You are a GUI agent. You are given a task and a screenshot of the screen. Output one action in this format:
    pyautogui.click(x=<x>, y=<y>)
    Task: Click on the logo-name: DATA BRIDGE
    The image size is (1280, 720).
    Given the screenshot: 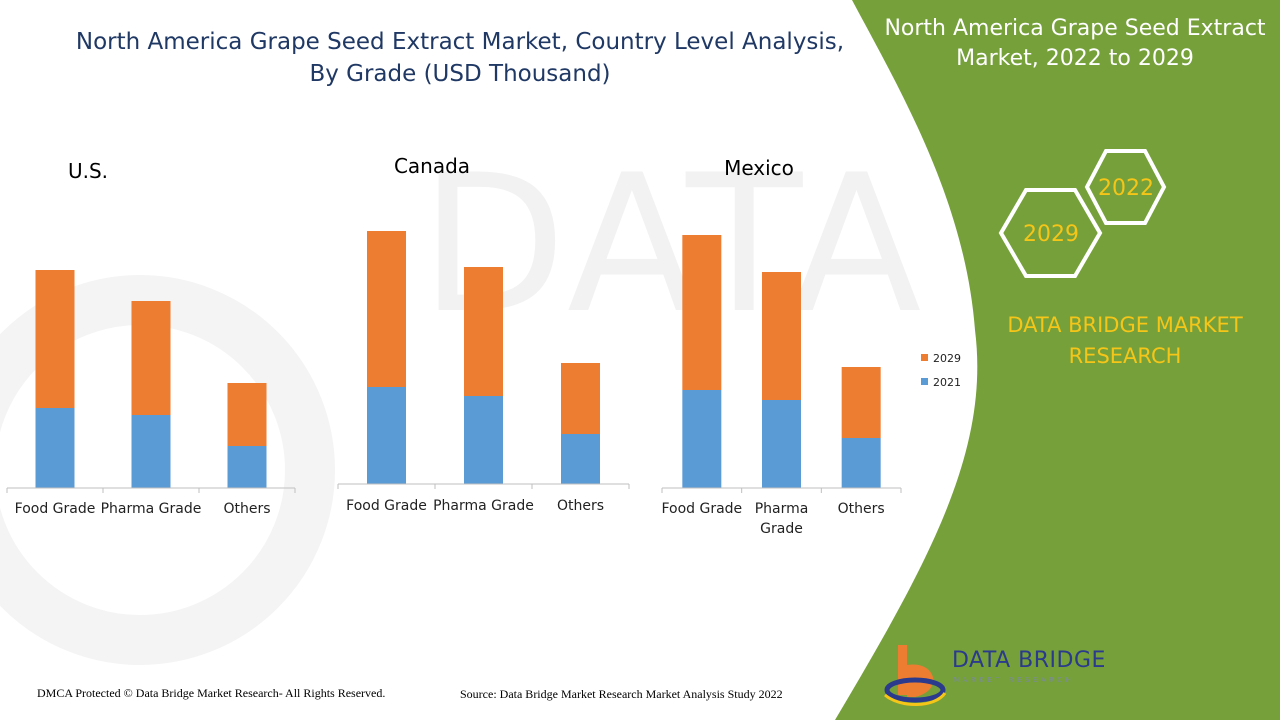 What is the action you would take?
    pyautogui.click(x=1029, y=660)
    